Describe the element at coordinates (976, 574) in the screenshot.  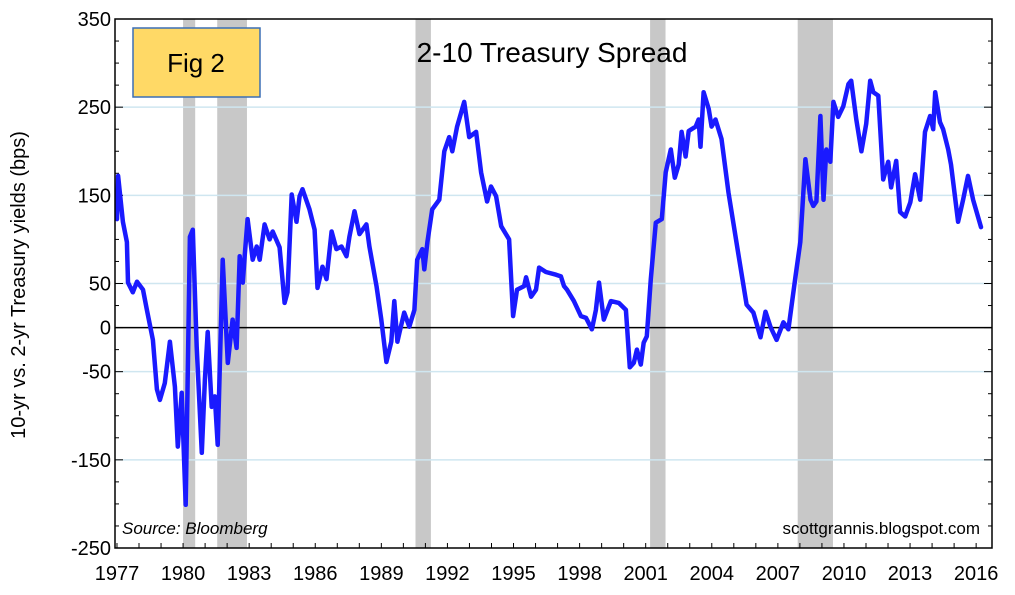
I see `x-tick-label: 2016` at that location.